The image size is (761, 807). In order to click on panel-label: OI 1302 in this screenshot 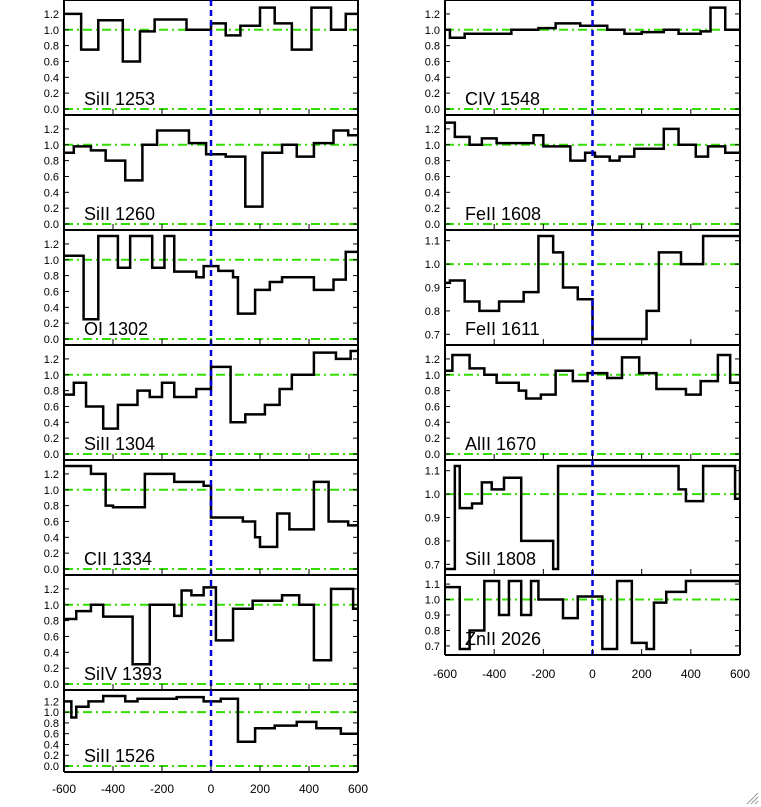, I will do `click(116, 329)`.